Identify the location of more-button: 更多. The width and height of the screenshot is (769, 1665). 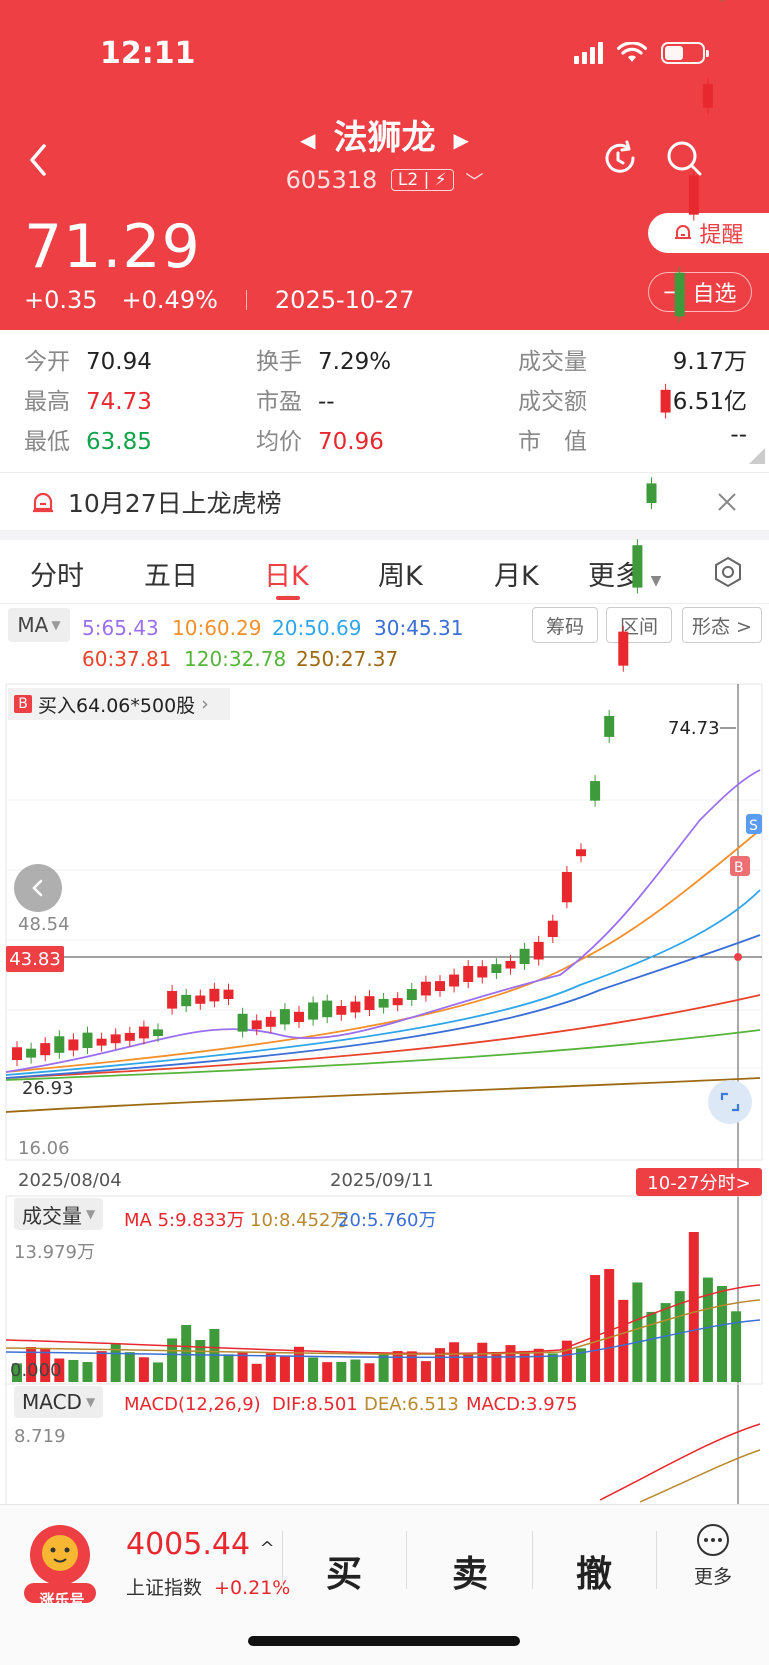
(713, 1556).